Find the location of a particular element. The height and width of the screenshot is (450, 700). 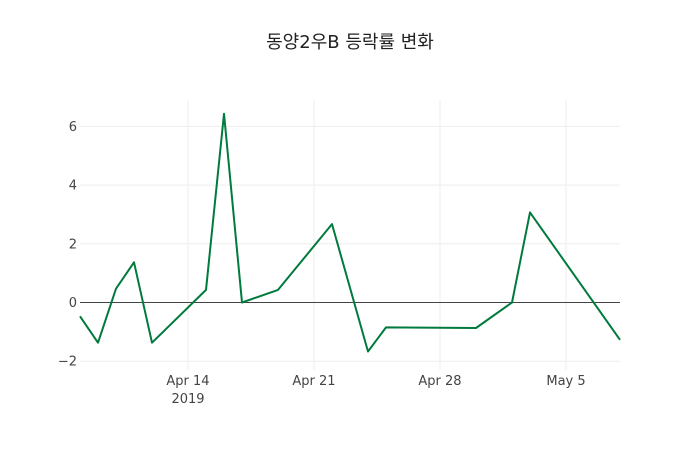

x-tick-label: May 5 is located at coordinates (565, 381).